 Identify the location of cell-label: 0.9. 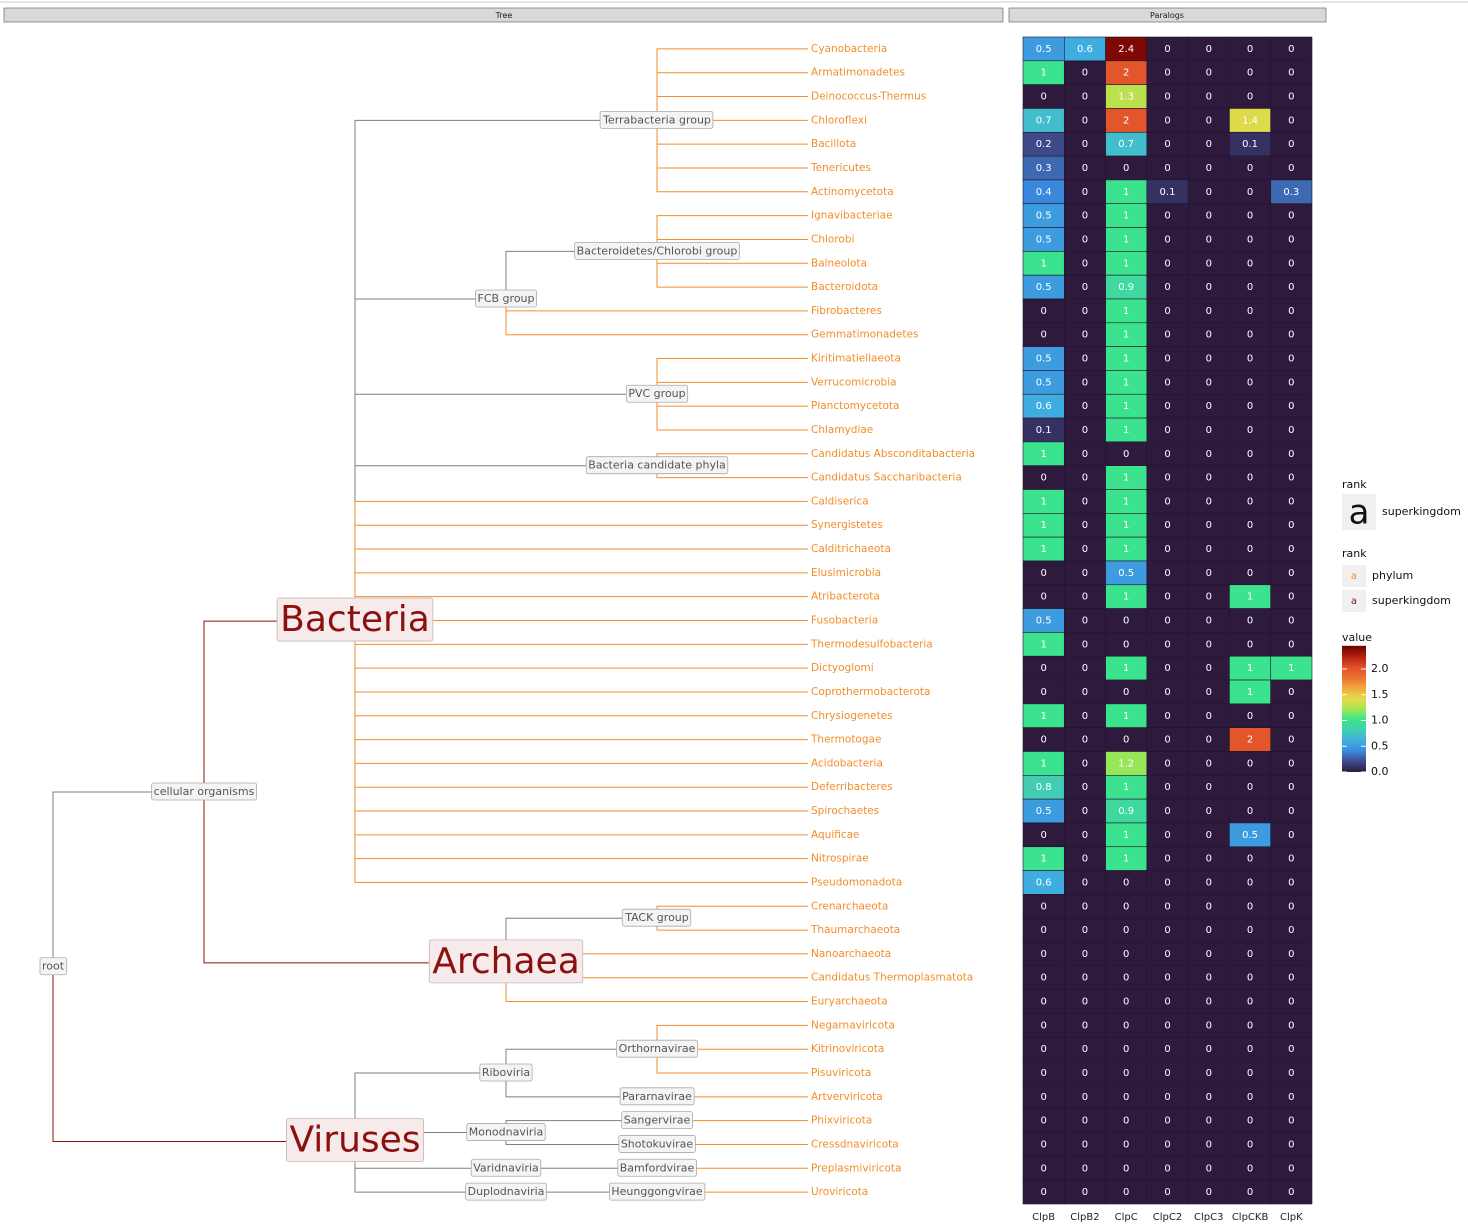
(1126, 811).